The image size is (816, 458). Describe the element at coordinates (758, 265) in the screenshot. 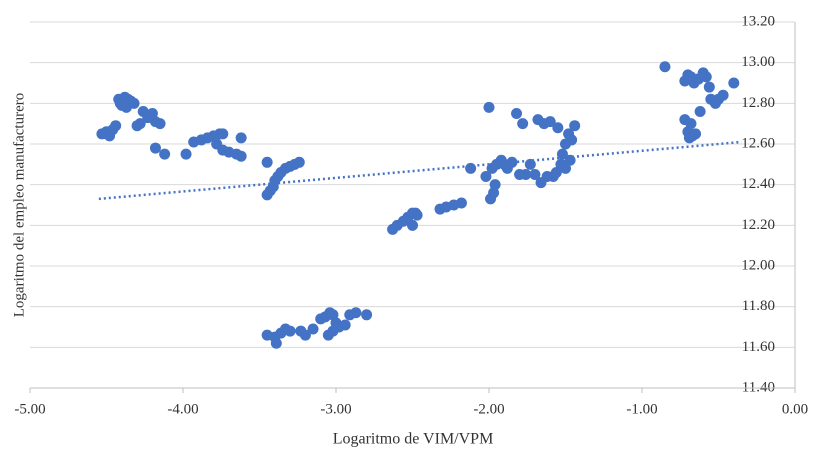

I see `y-tick-label: 12.00` at that location.